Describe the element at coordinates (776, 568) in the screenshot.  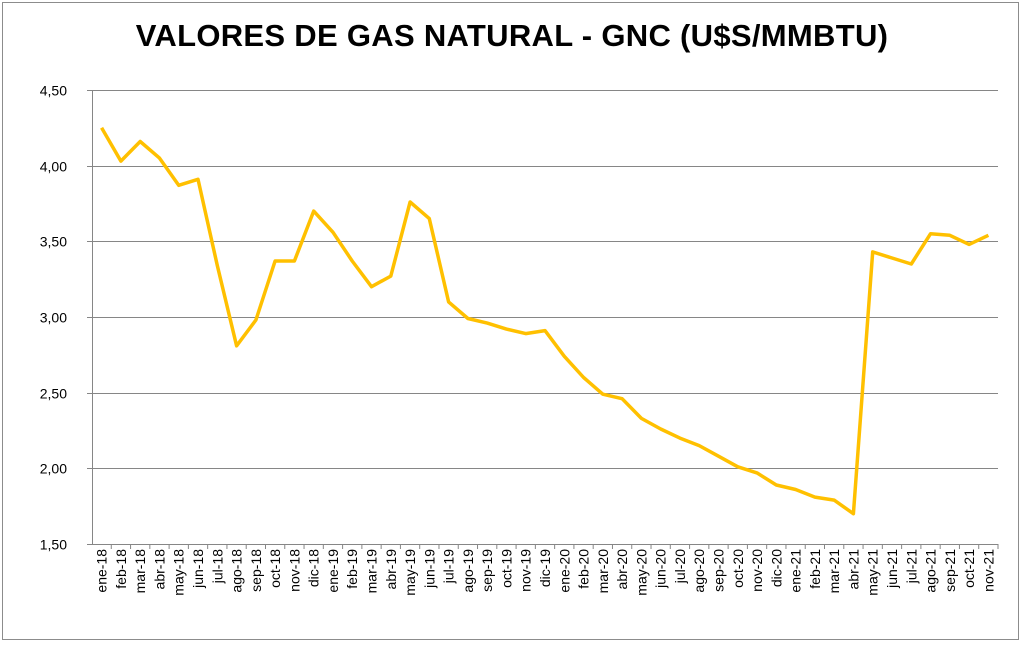
I see `x-tick-label: dic-20` at that location.